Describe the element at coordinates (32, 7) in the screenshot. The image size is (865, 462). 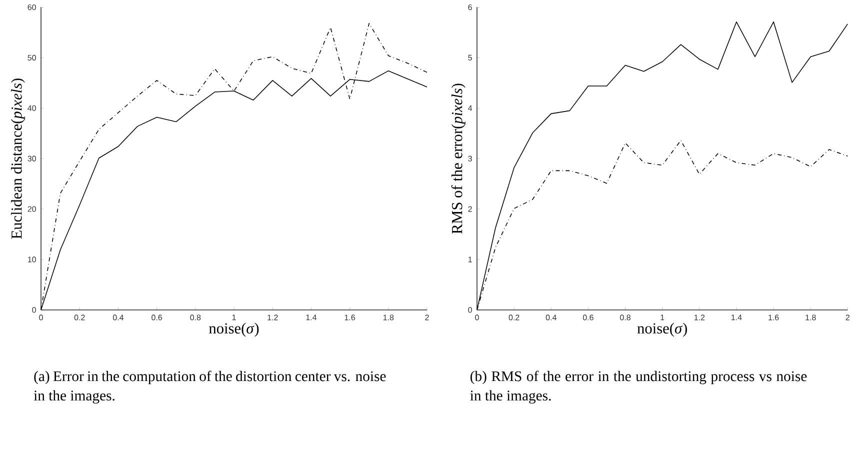
I see `y-tick-label: 60` at that location.